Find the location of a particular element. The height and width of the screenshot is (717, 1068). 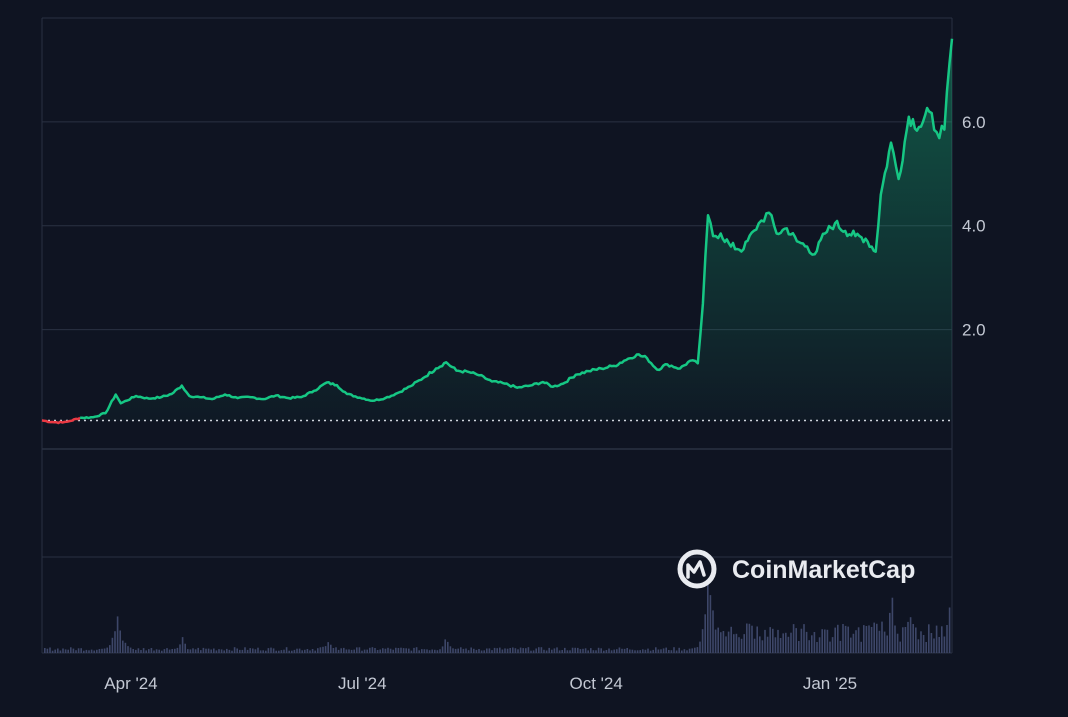

x-axis-ticks: Apr '24 Jul '24 Oct '24 Jan '25 is located at coordinates (480, 683).